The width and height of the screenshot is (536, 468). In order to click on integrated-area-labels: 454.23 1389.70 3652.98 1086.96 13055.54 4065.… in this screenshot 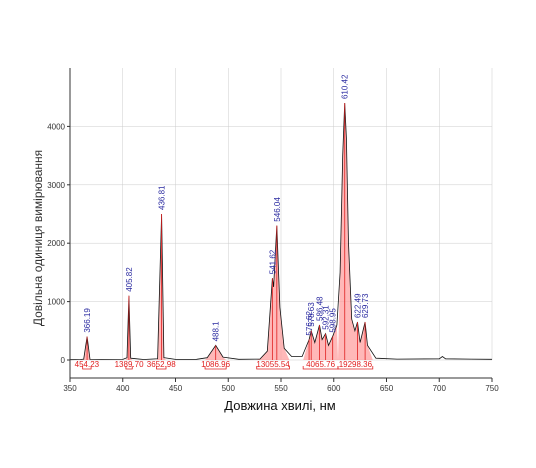, I will do `click(224, 365)`.